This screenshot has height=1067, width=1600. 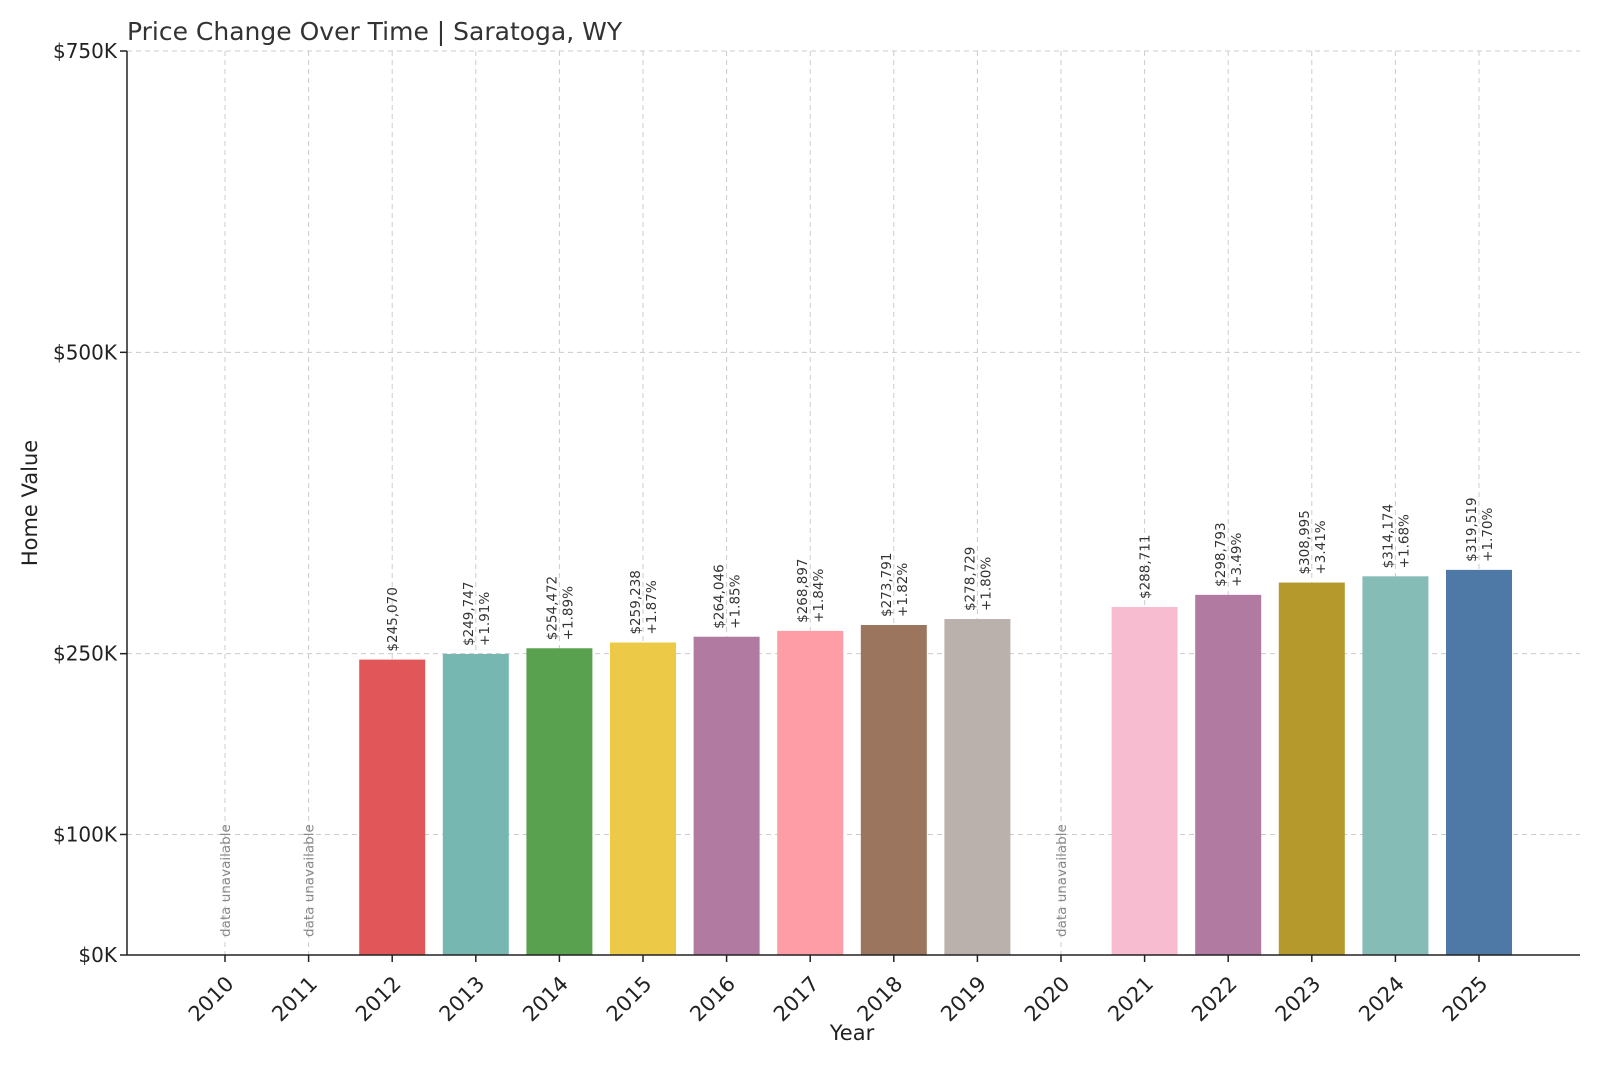 What do you see at coordinates (810, 792) in the screenshot?
I see `bar-2017` at bounding box center [810, 792].